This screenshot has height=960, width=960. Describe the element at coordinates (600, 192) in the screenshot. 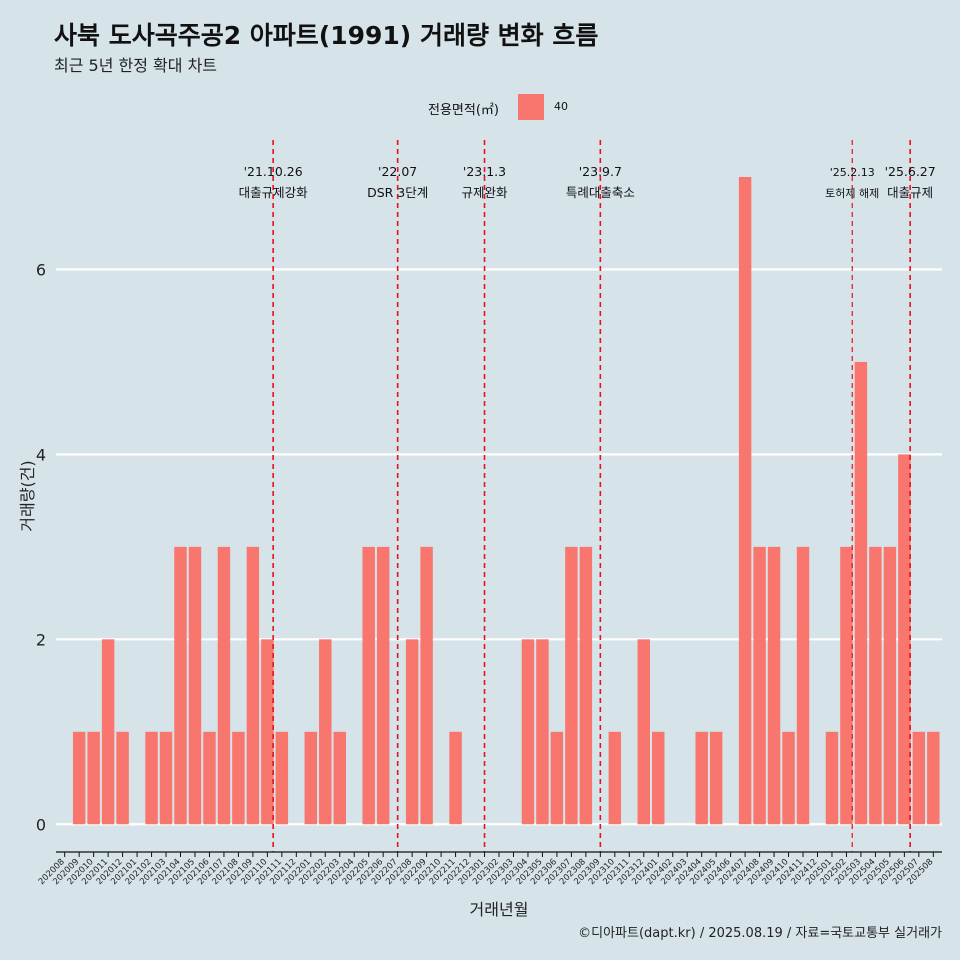

I see `event-name-label: 특례대출축소` at that location.